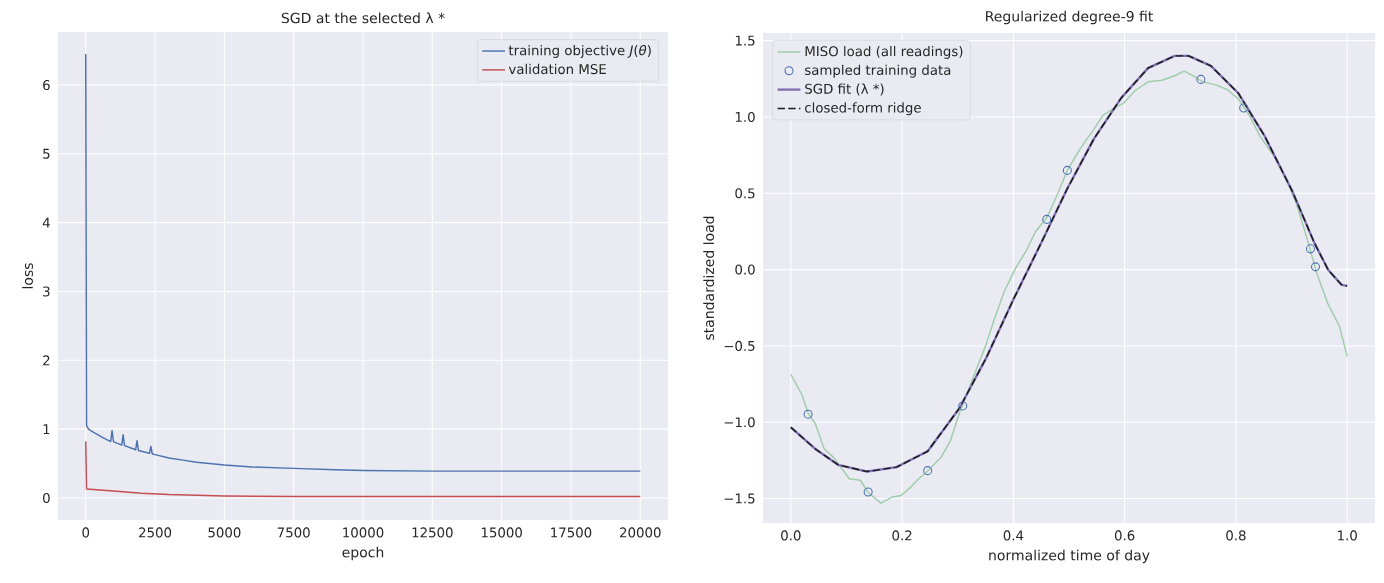 The width and height of the screenshot is (1384, 583). I want to click on y-tick-label: 0, so click(46, 498).